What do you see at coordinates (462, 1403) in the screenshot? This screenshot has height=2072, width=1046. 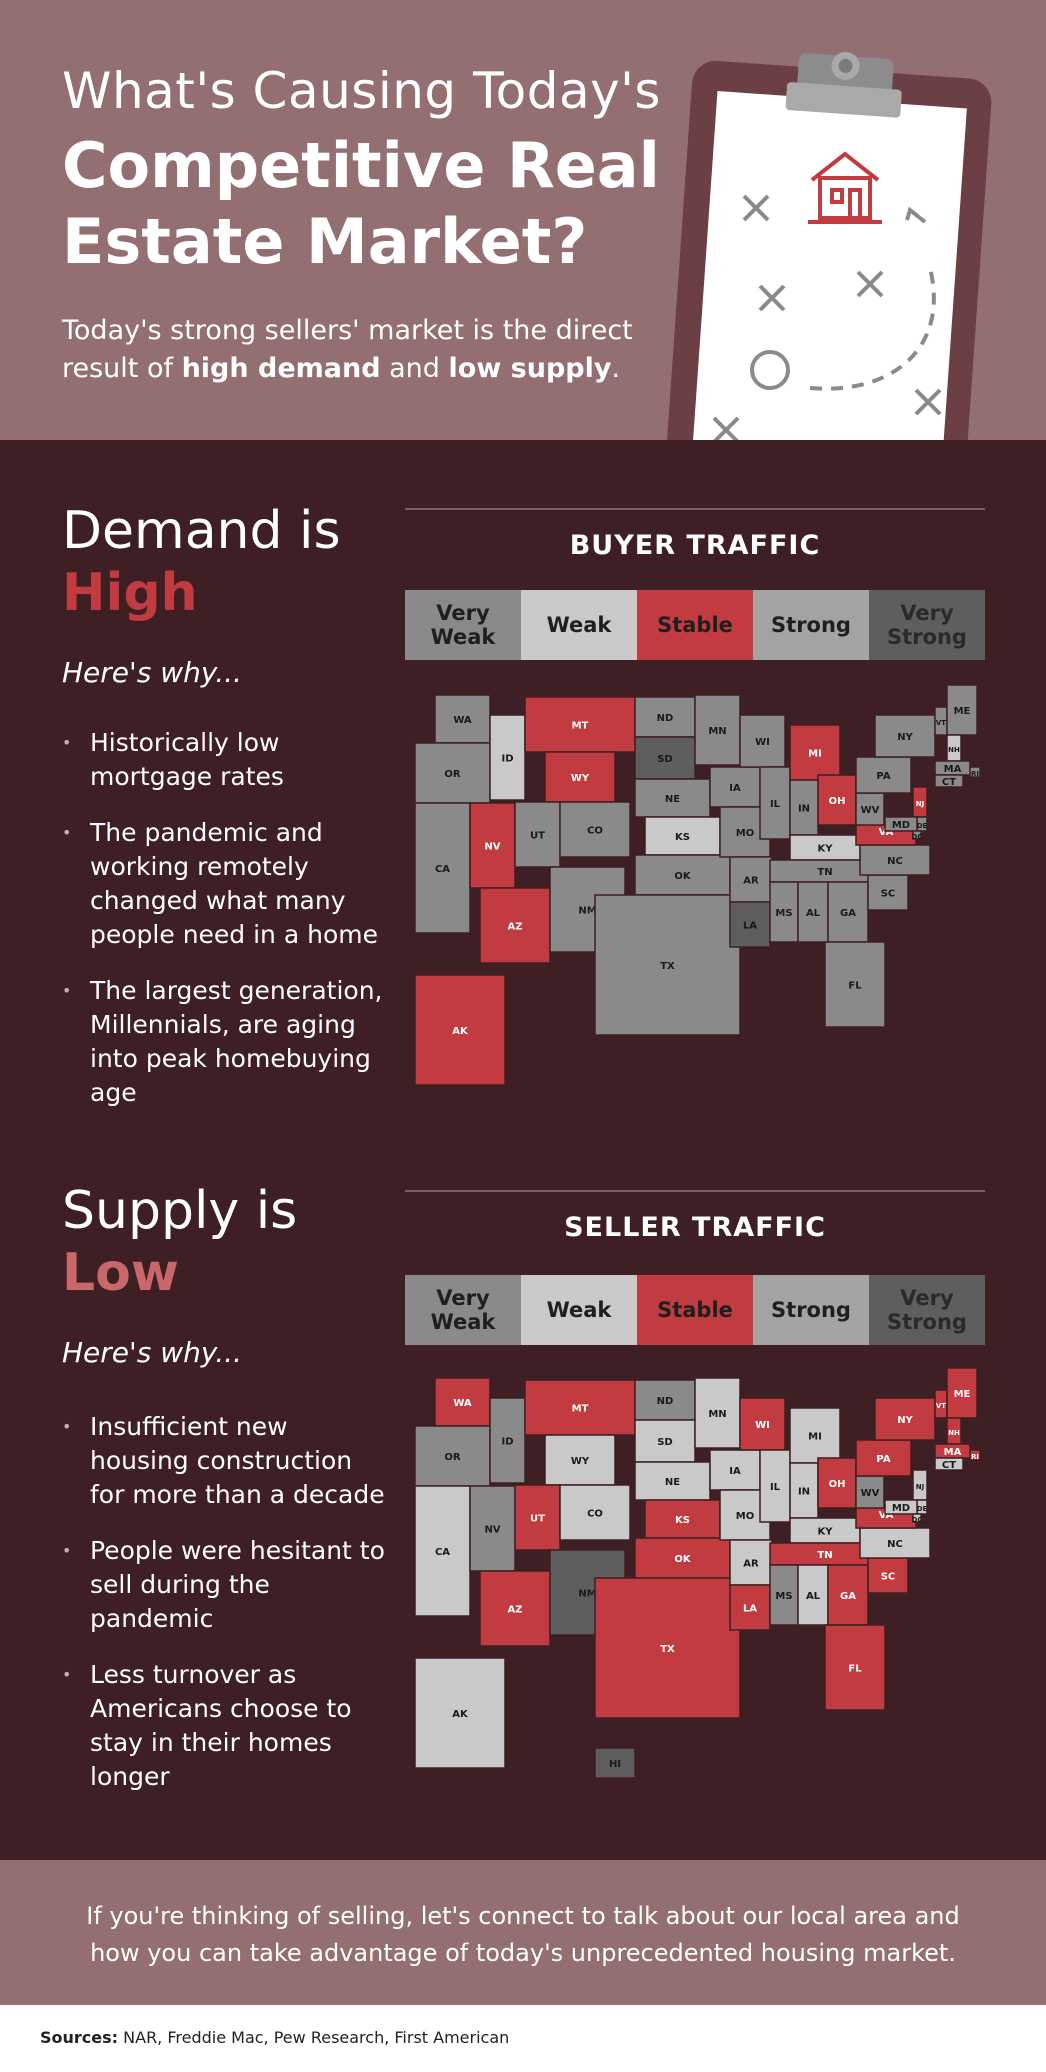 I see `state-label-wa: WA` at bounding box center [462, 1403].